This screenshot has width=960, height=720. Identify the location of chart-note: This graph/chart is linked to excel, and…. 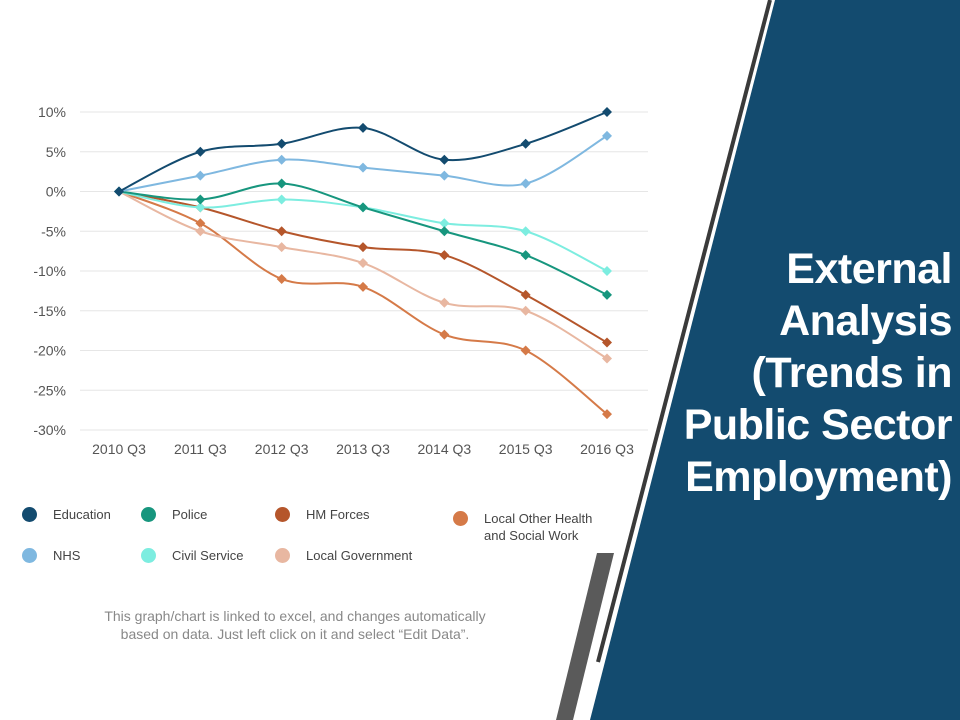
(295, 625).